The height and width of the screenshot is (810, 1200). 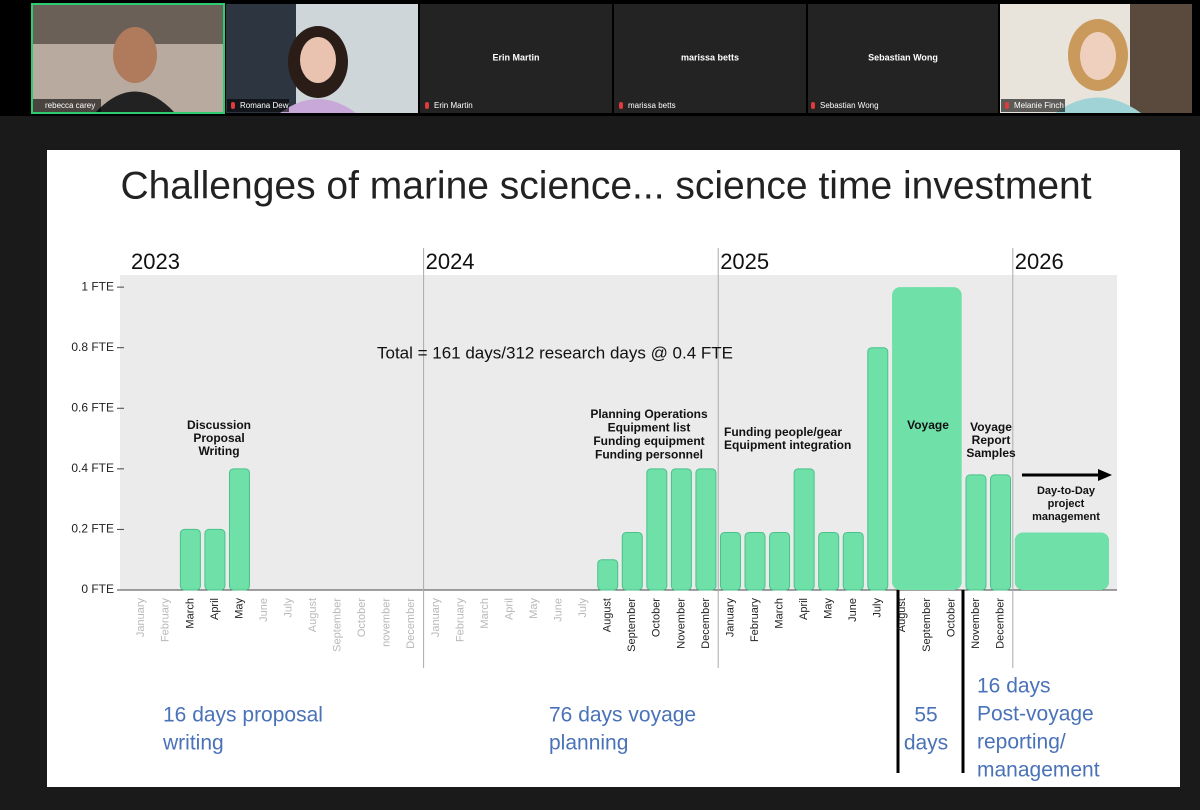 What do you see at coordinates (155, 261) in the screenshot?
I see `year-label: 2023` at bounding box center [155, 261].